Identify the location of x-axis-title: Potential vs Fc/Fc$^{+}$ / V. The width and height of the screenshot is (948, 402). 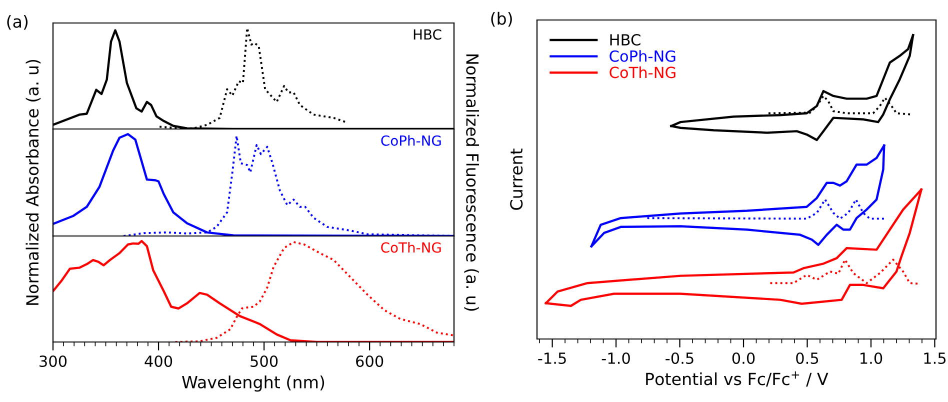
(737, 379).